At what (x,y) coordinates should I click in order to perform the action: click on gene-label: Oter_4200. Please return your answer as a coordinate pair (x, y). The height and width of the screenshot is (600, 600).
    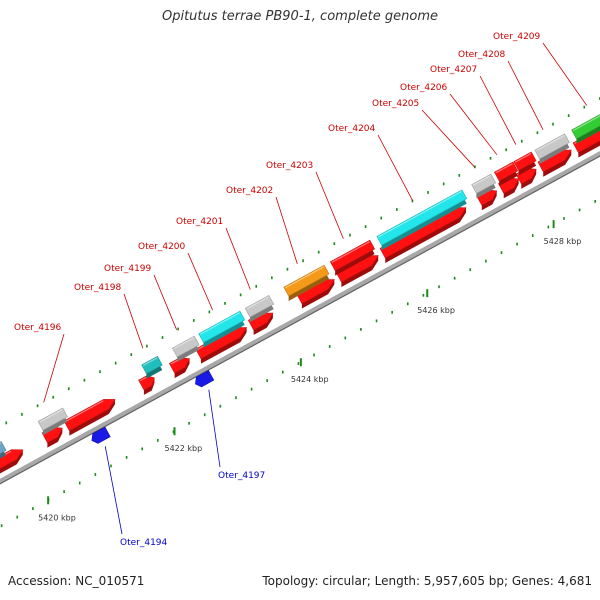
    Looking at the image, I should click on (162, 247).